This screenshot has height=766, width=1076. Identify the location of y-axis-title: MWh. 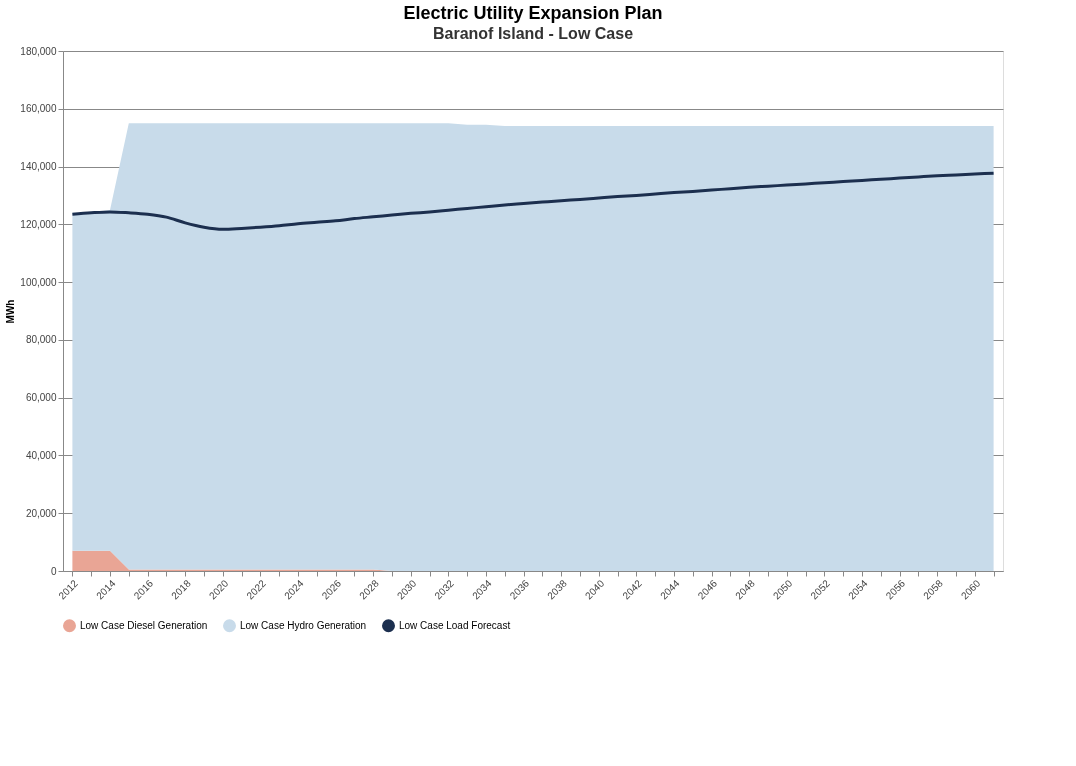
(11, 311).